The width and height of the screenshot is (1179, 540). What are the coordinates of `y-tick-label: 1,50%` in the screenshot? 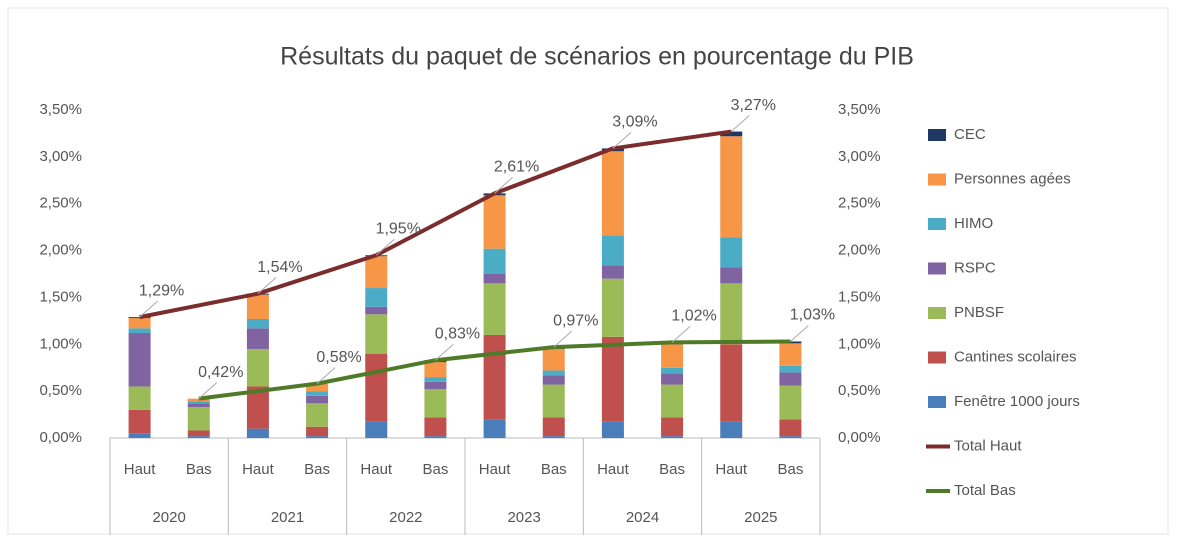 It's located at (60, 296).